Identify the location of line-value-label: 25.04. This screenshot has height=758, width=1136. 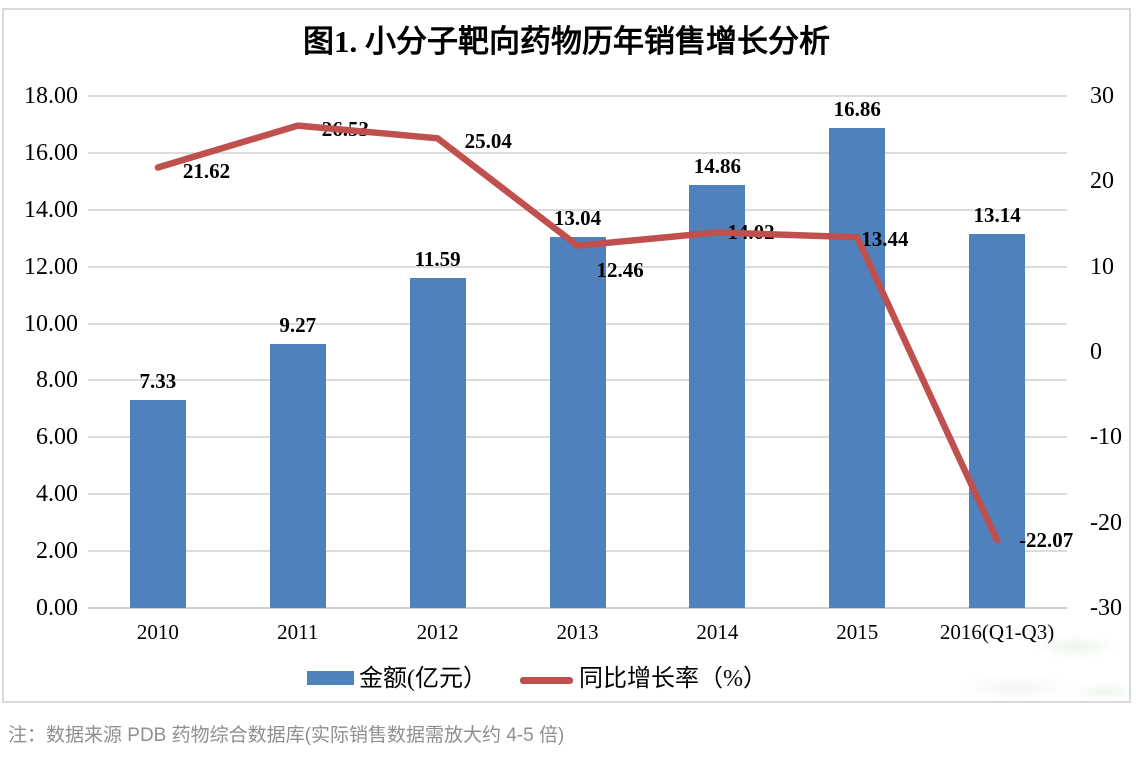
(488, 141).